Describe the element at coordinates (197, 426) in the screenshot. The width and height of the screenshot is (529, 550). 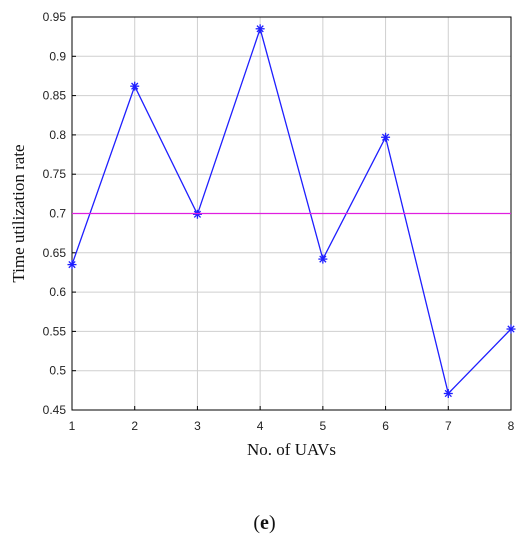
I see `x-tick-label: 3` at that location.